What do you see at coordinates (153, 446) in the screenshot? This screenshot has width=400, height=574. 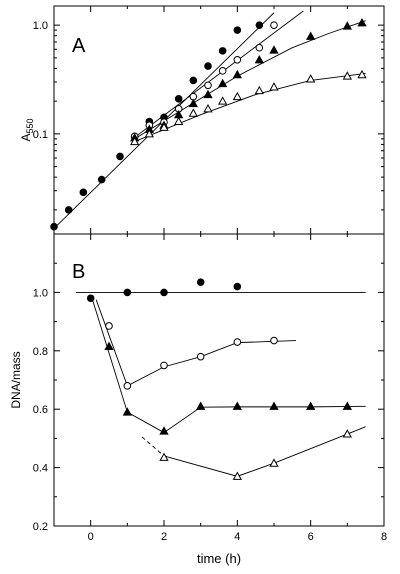 I see `panel-b-series-3-dashed-line` at bounding box center [153, 446].